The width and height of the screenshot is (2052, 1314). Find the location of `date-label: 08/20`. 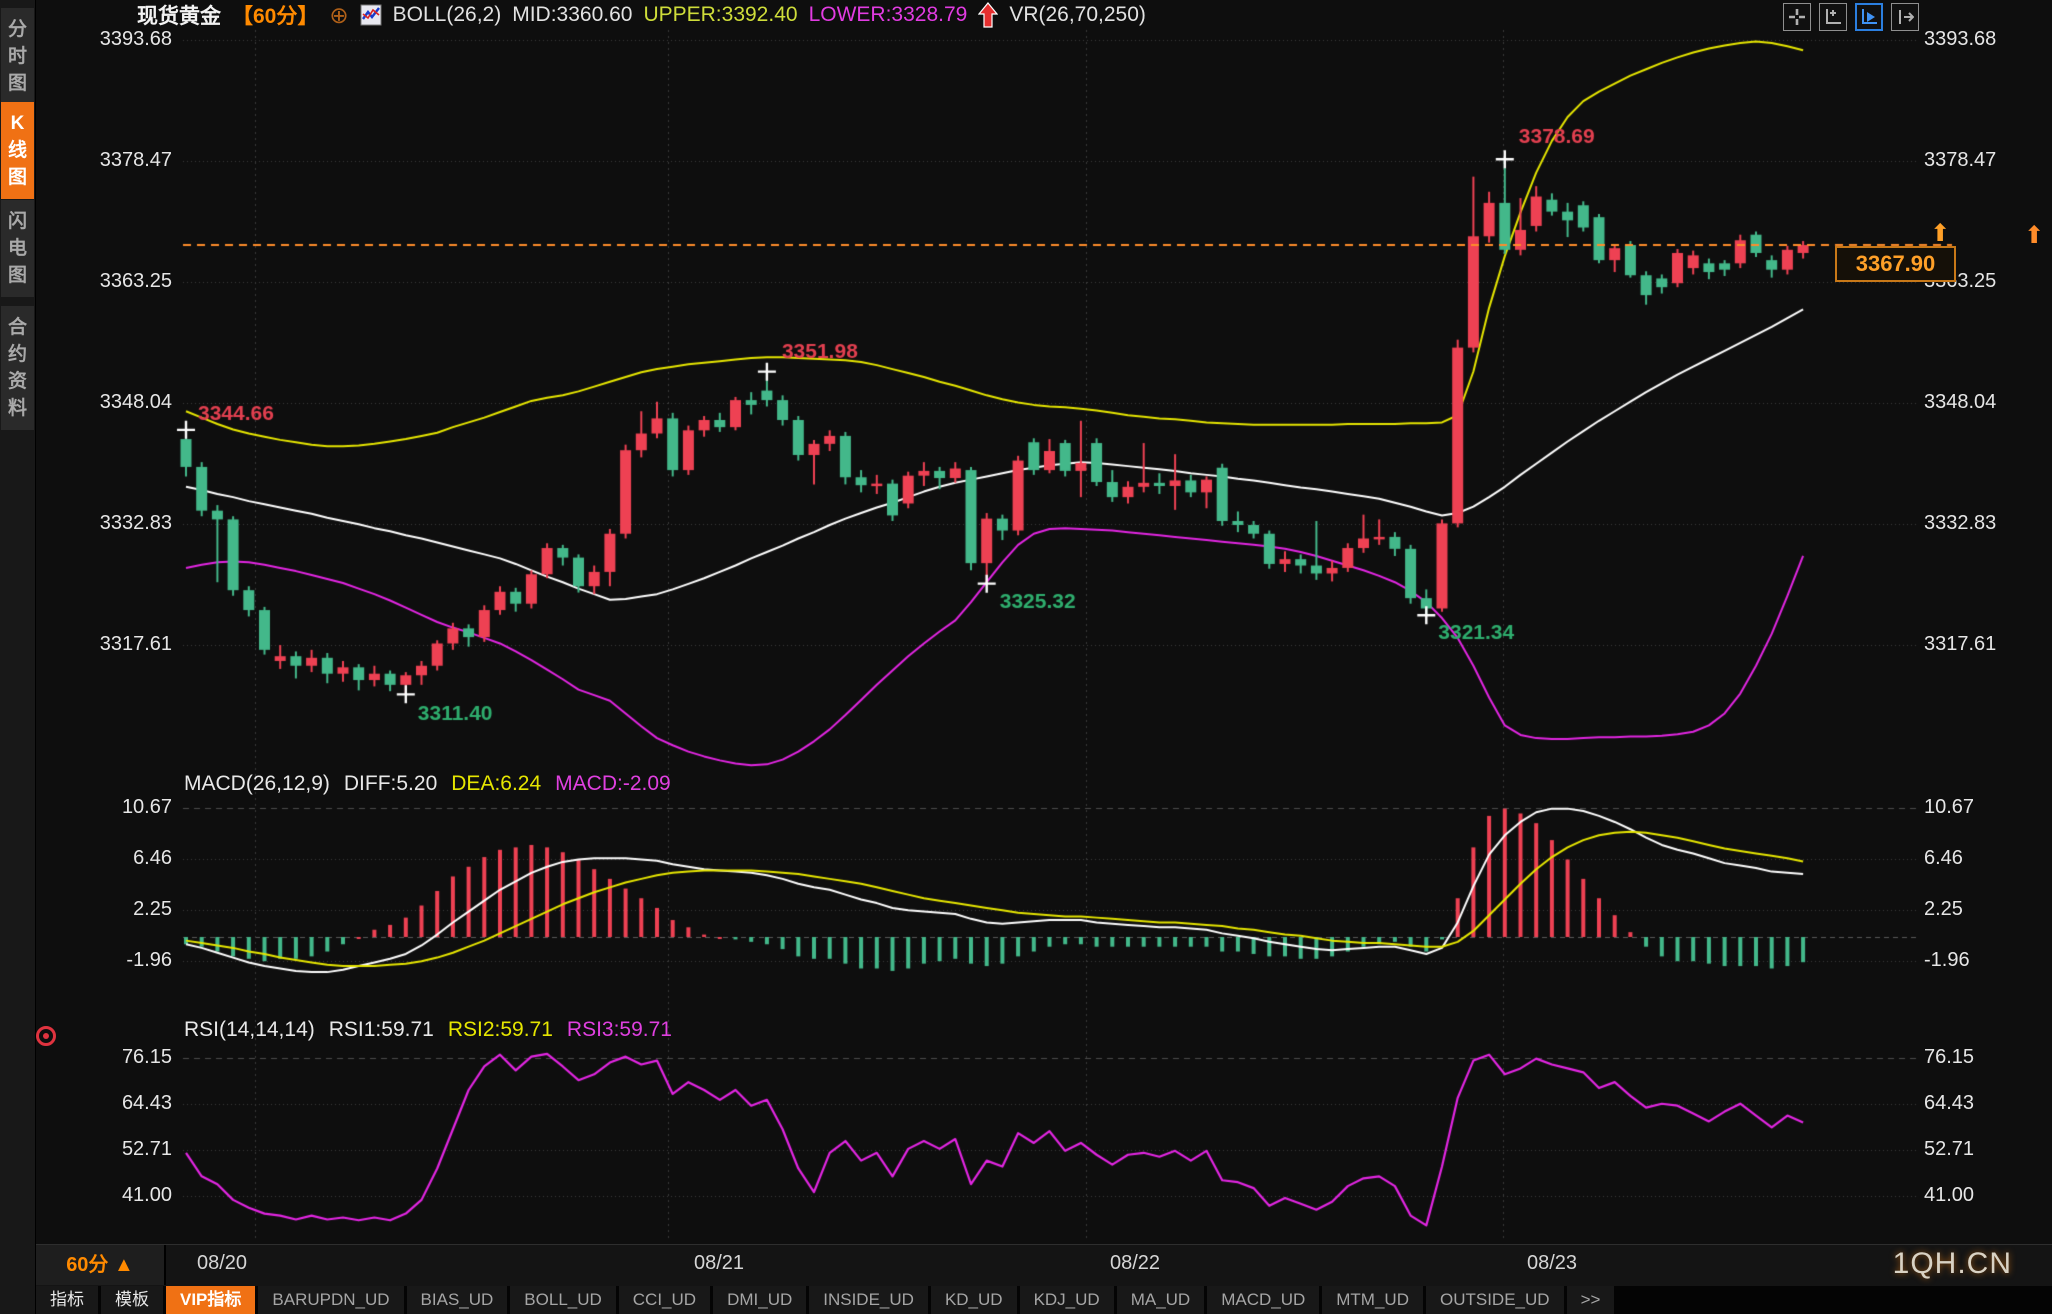

date-label: 08/20 is located at coordinates (222, 1263).